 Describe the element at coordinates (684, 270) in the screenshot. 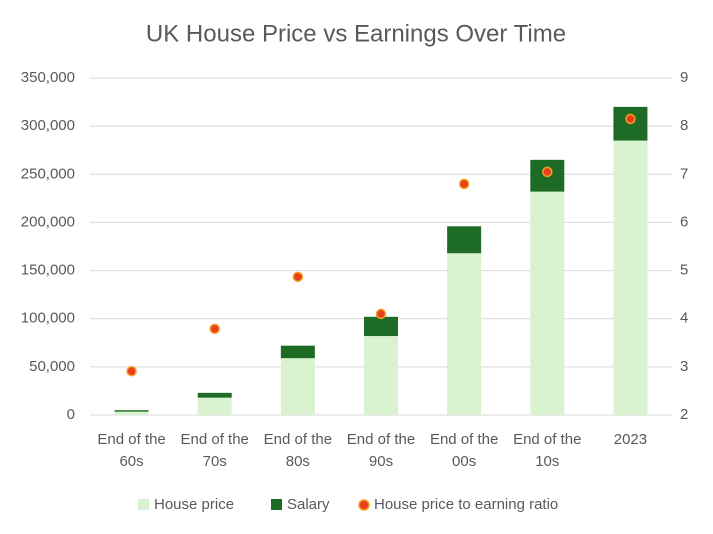

I see `y2-tick-label: 5` at that location.